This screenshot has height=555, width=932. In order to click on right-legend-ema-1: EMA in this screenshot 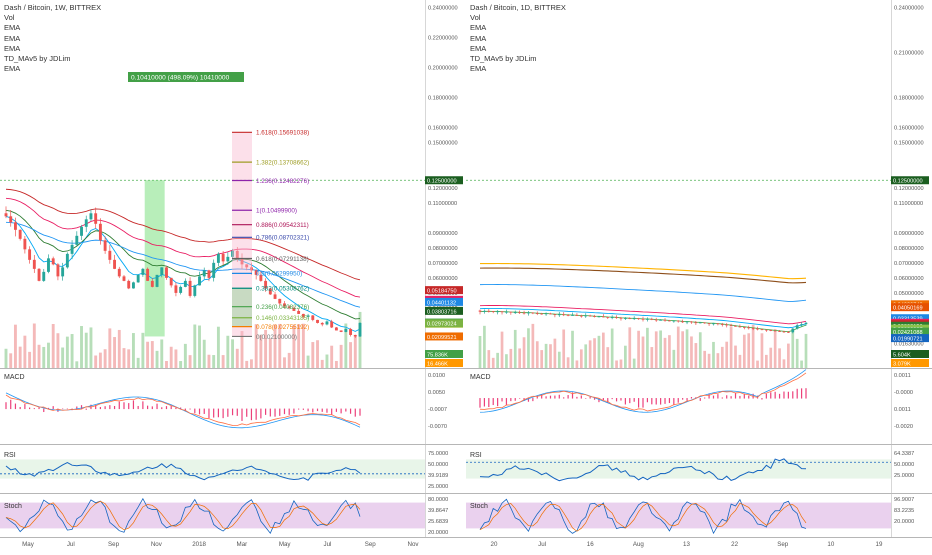, I will do `click(478, 28)`.